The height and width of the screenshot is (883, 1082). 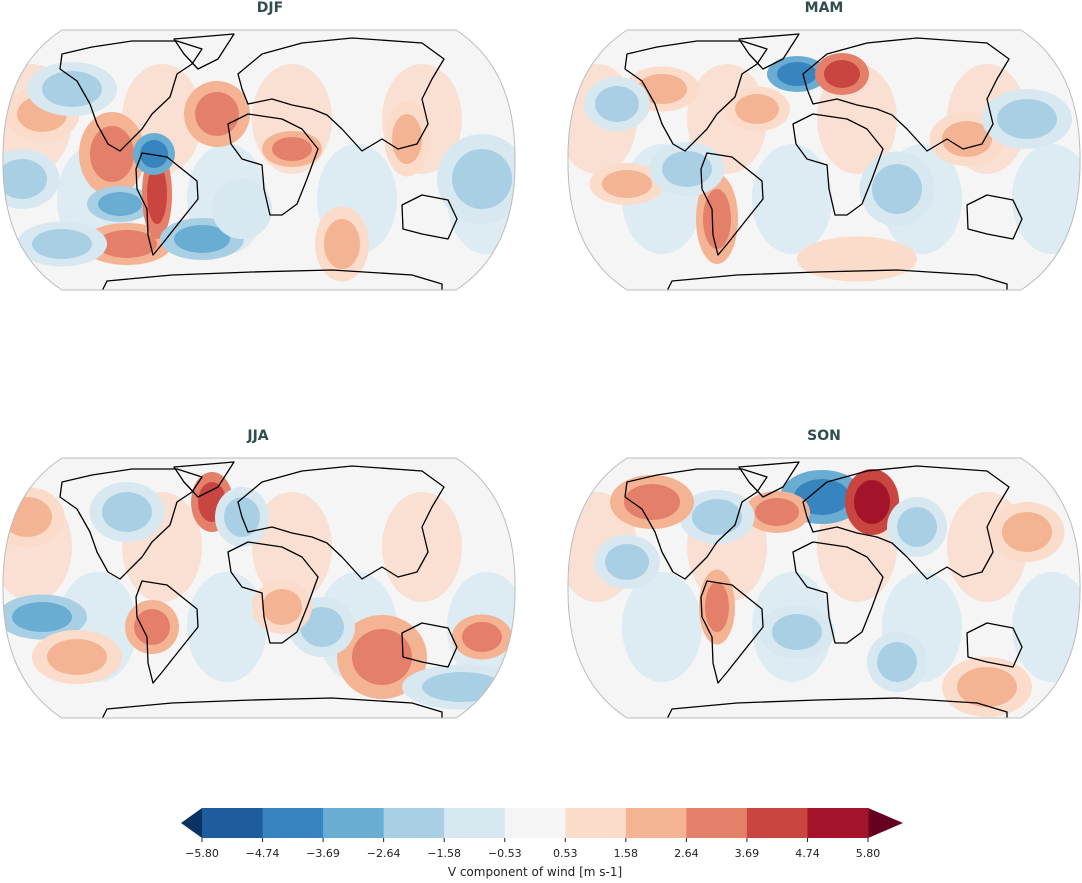 What do you see at coordinates (258, 436) in the screenshot?
I see `panel-title-jja: JJA` at bounding box center [258, 436].